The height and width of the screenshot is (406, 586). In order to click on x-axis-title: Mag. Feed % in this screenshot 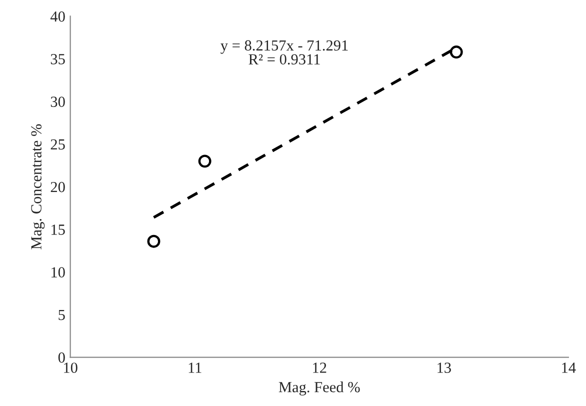, I will do `click(319, 389)`.